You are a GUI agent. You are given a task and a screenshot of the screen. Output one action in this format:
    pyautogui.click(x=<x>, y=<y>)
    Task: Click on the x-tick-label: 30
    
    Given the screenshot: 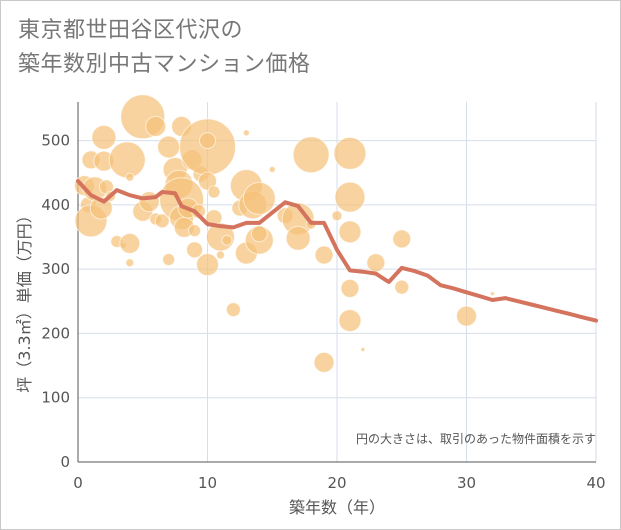 What is the action you would take?
    pyautogui.click(x=466, y=483)
    